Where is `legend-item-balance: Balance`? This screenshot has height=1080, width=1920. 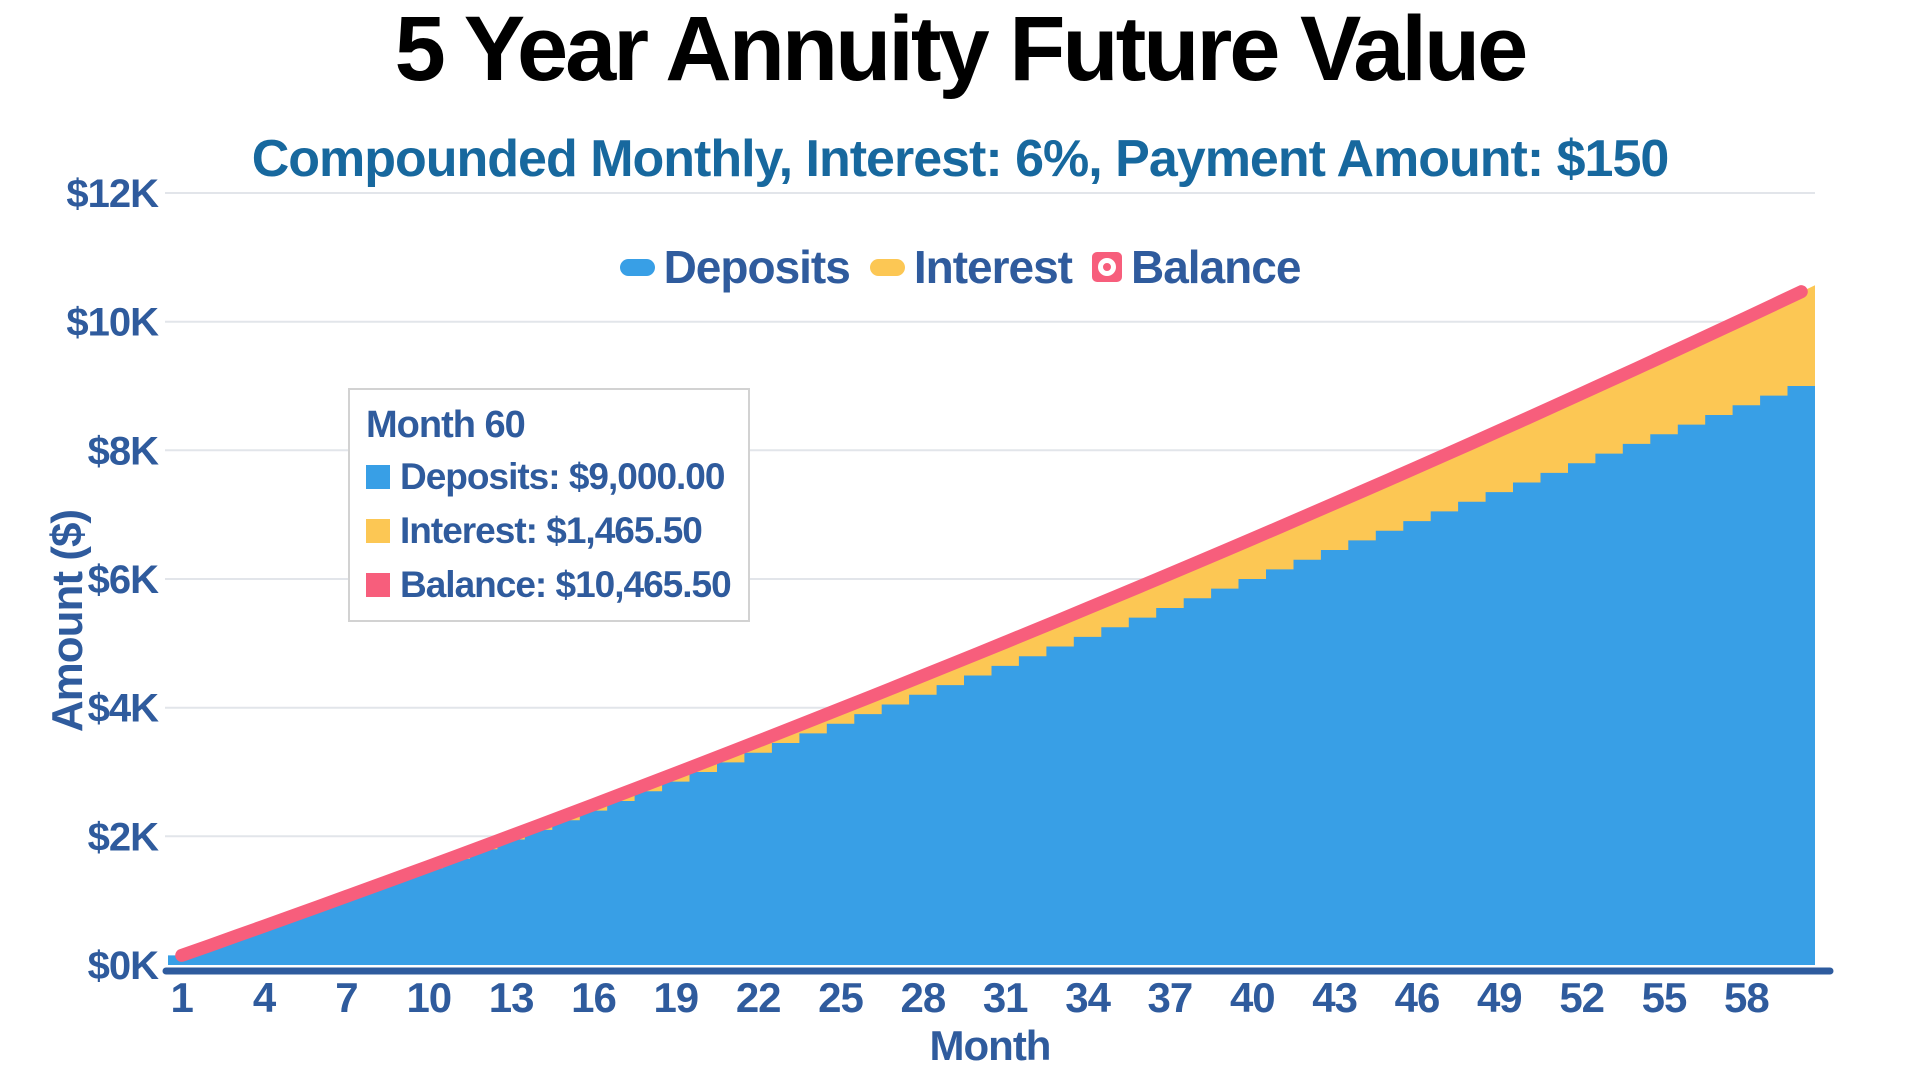 legend-item-balance: Balance is located at coordinates (1196, 267).